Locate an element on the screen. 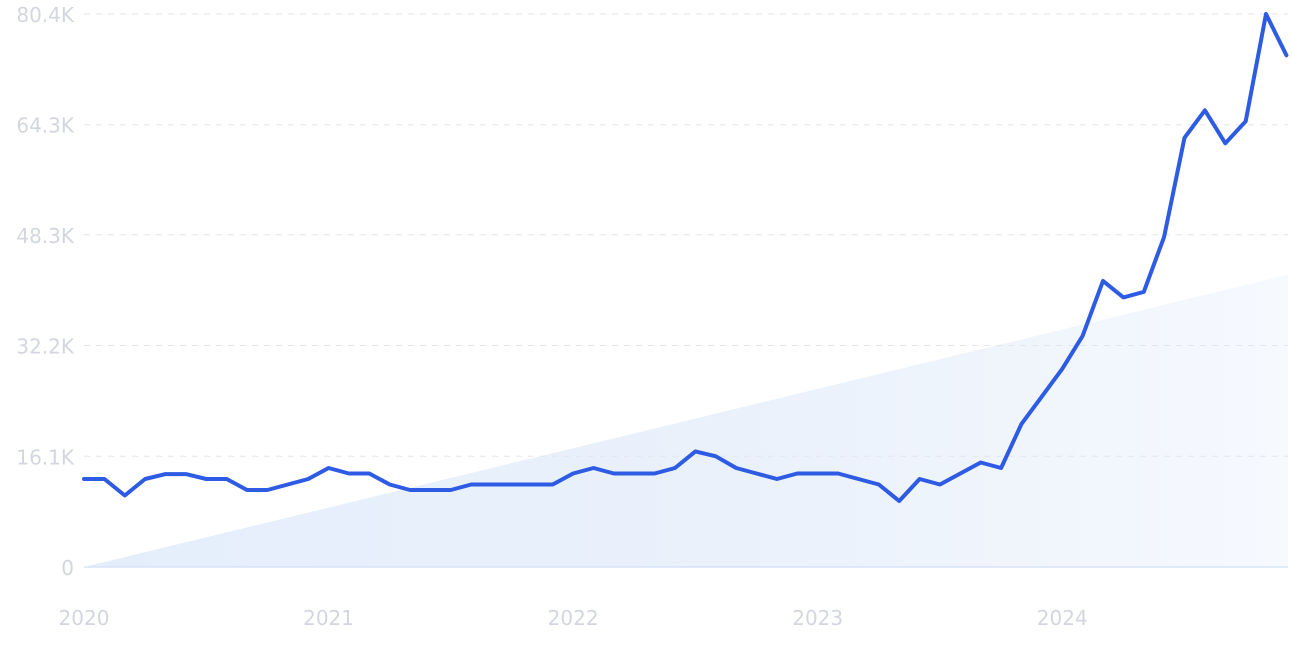 The height and width of the screenshot is (646, 1292). y-tick-label: 0 is located at coordinates (67, 568).